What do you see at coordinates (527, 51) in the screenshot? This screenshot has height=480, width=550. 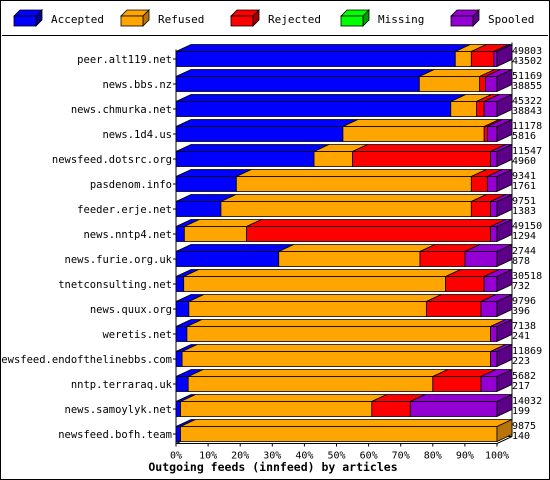 I see `offered-value-label: 49803` at bounding box center [527, 51].